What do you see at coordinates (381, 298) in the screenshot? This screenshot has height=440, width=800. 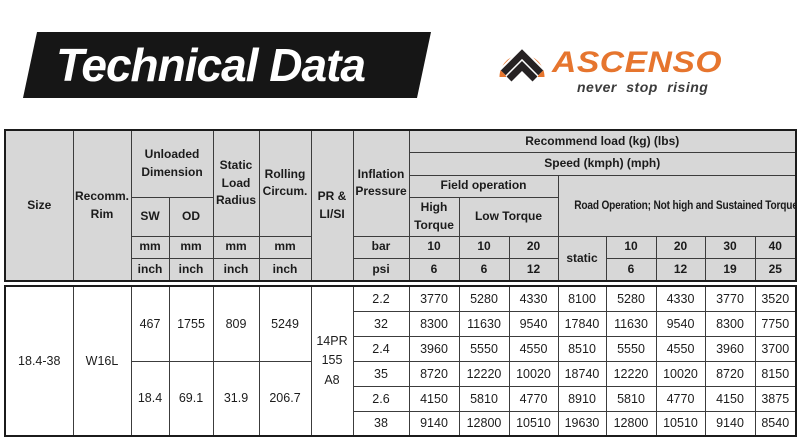 I see `pressure-cell: 2.2` at bounding box center [381, 298].